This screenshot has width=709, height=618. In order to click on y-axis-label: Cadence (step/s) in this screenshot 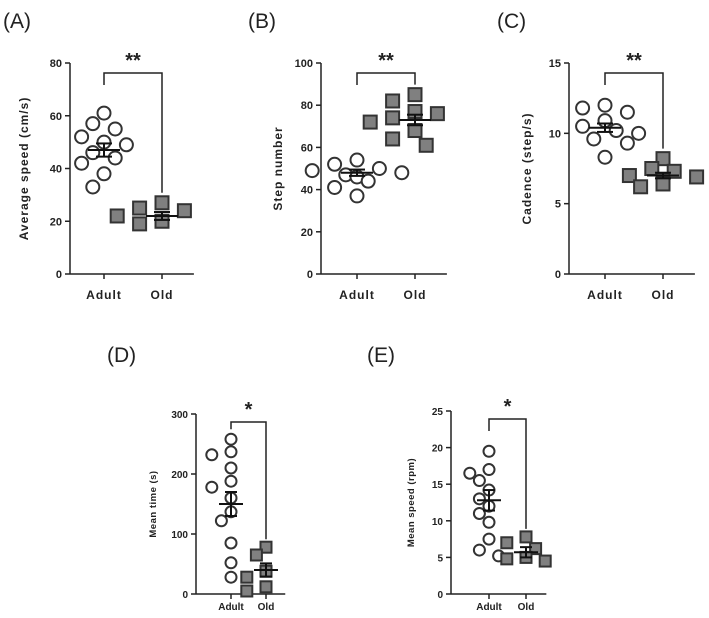, I will do `click(527, 168)`.